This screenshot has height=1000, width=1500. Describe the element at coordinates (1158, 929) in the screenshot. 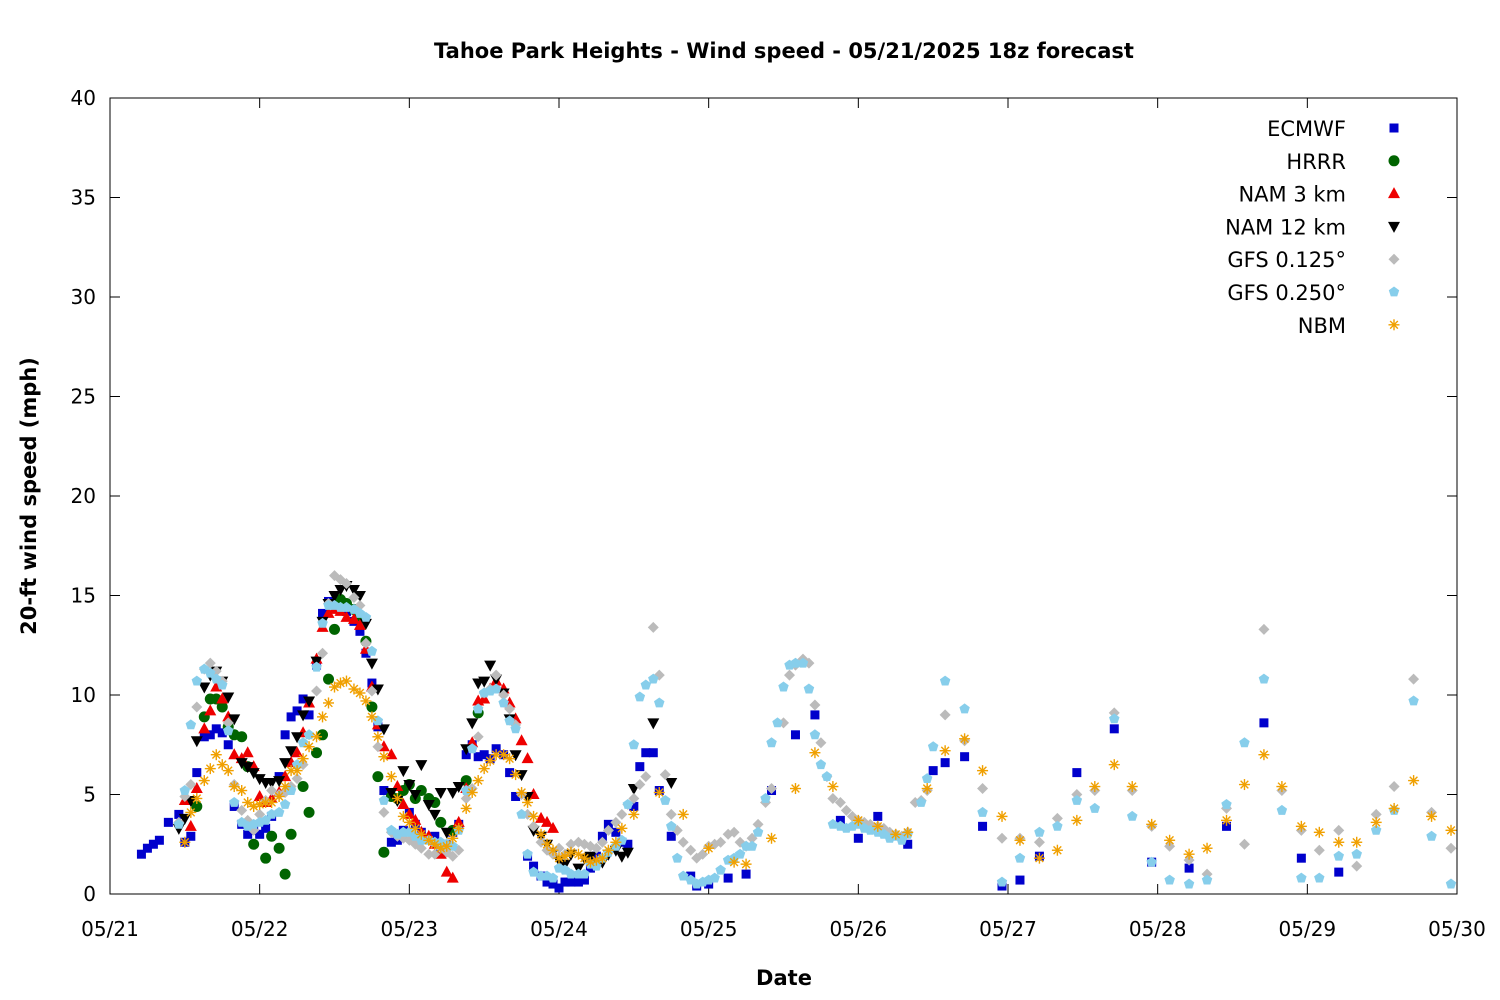

I see `x-tick-label: 05/28` at that location.